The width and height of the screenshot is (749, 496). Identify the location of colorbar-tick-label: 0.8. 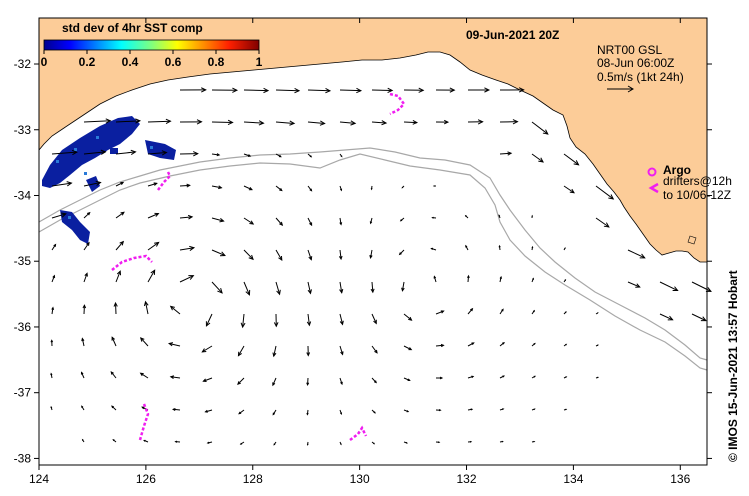
(216, 62).